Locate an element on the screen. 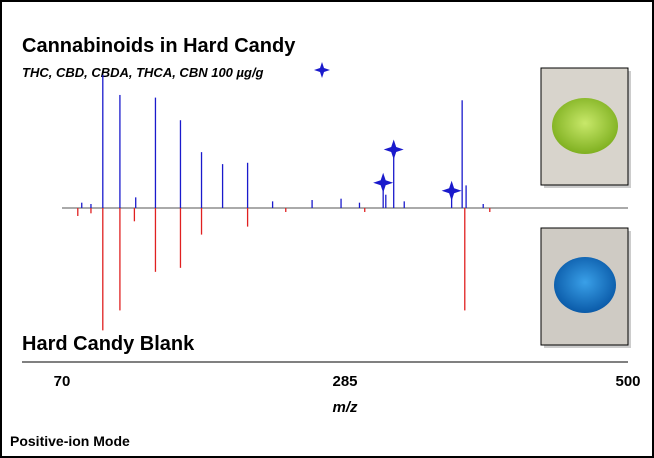 The image size is (654, 458). photo-sample is located at coordinates (585, 127).